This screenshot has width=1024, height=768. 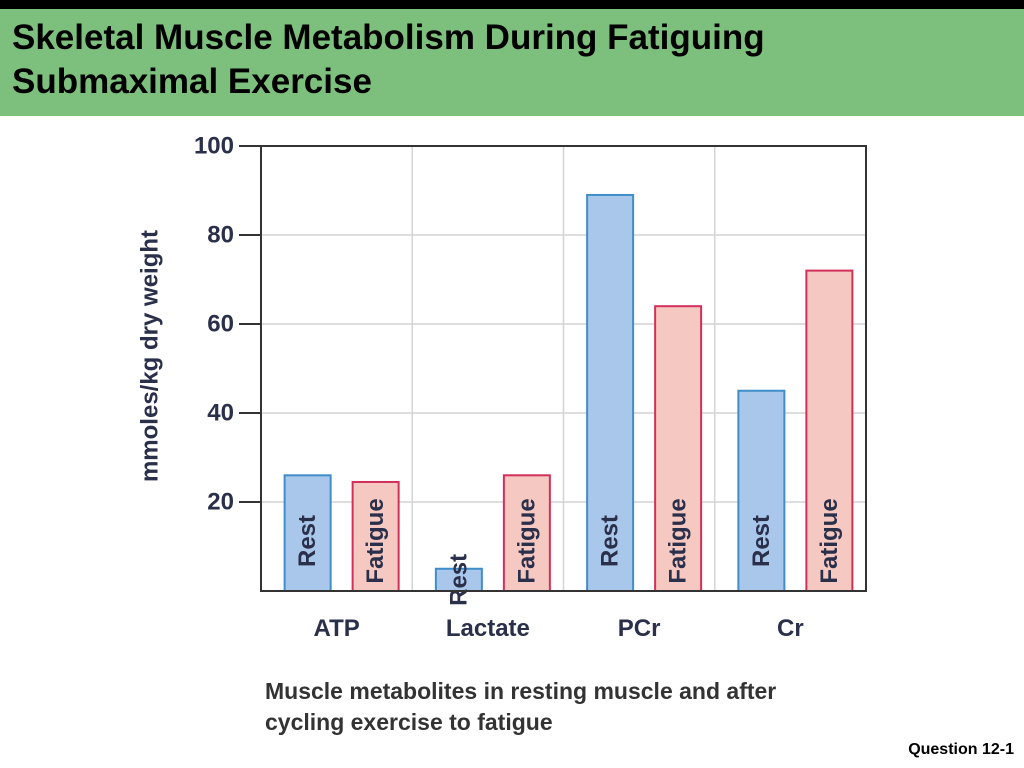 What do you see at coordinates (526, 540) in the screenshot?
I see `bar-label-fatigue-lactate: Fatigue` at bounding box center [526, 540].